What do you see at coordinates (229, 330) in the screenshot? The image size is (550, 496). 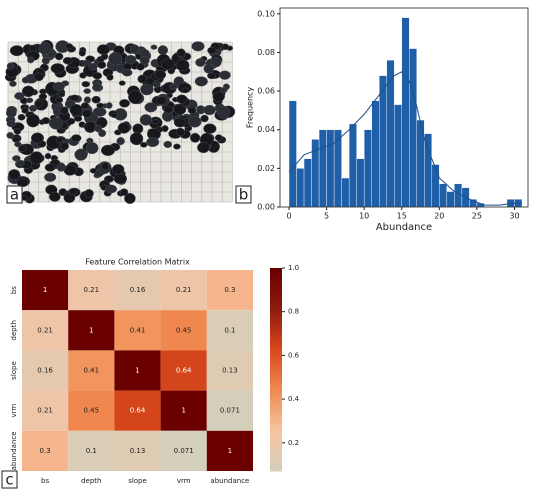 I see `cell-label: 0.1` at bounding box center [229, 330].